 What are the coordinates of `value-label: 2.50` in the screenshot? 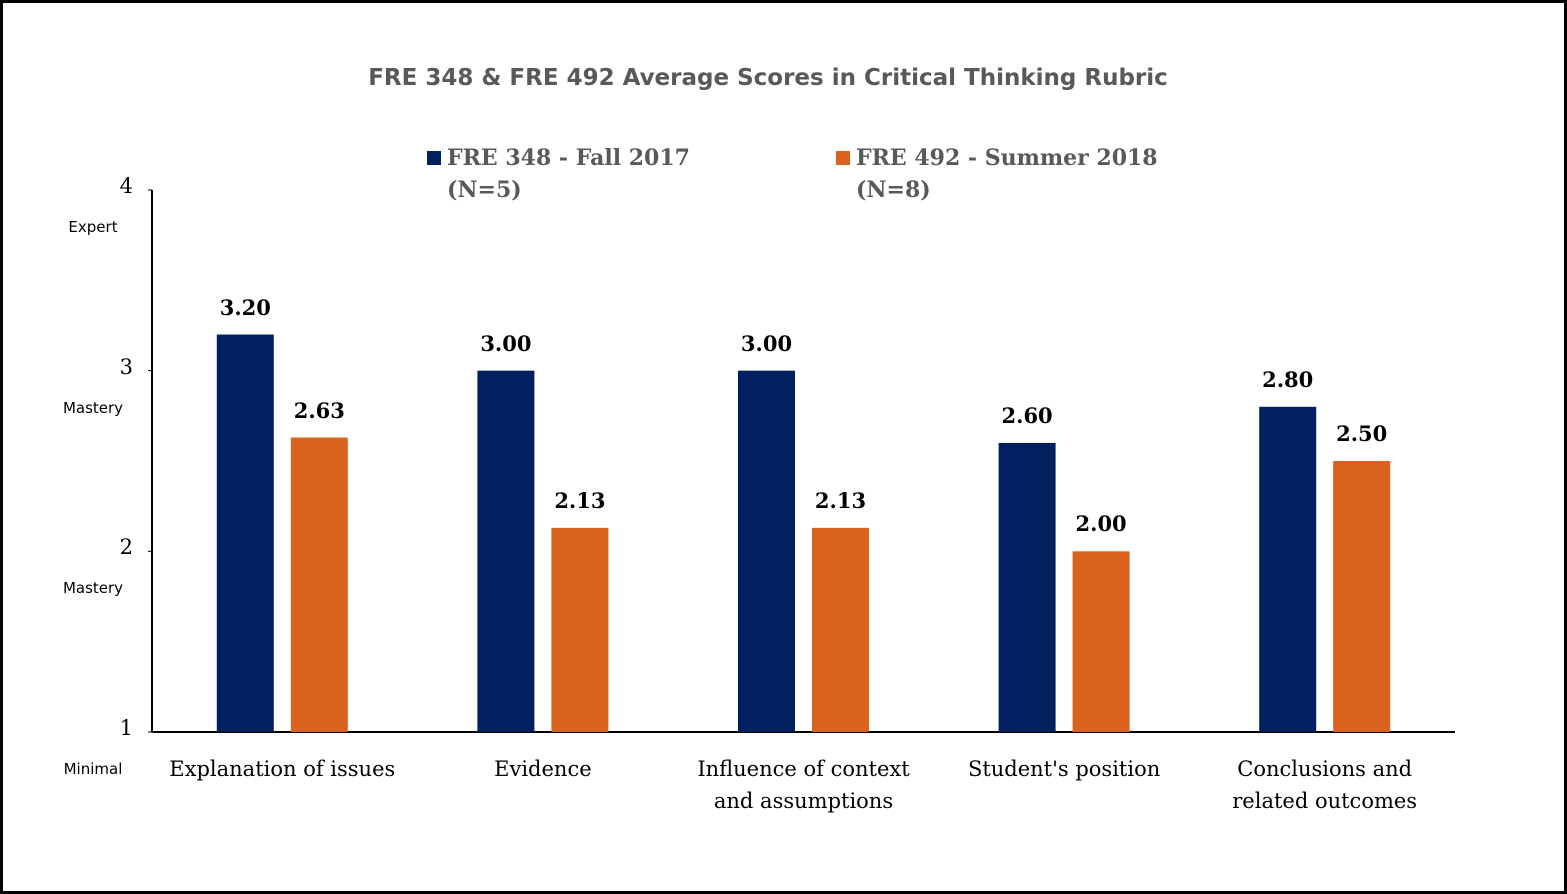 It's located at (1362, 433).